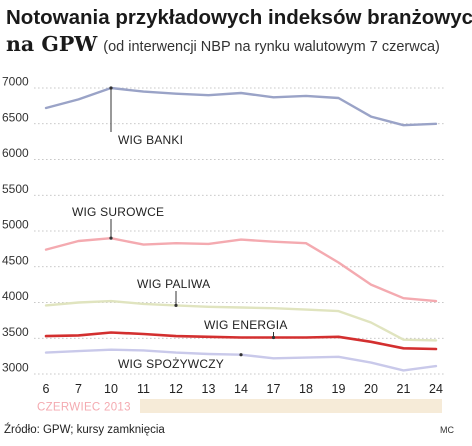 The width and height of the screenshot is (472, 446). Describe the element at coordinates (15, 153) in the screenshot. I see `y-tick-label: 6000` at that location.